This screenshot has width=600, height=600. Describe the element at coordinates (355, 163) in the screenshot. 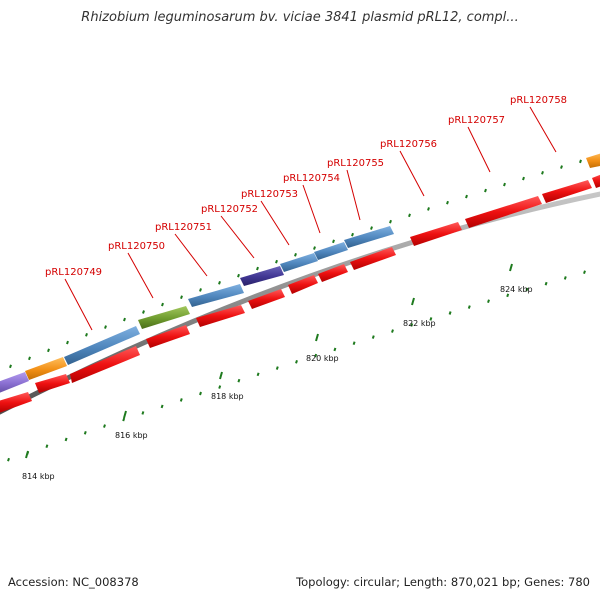

I see `gene-label-pRL120755: pRL120755` at that location.